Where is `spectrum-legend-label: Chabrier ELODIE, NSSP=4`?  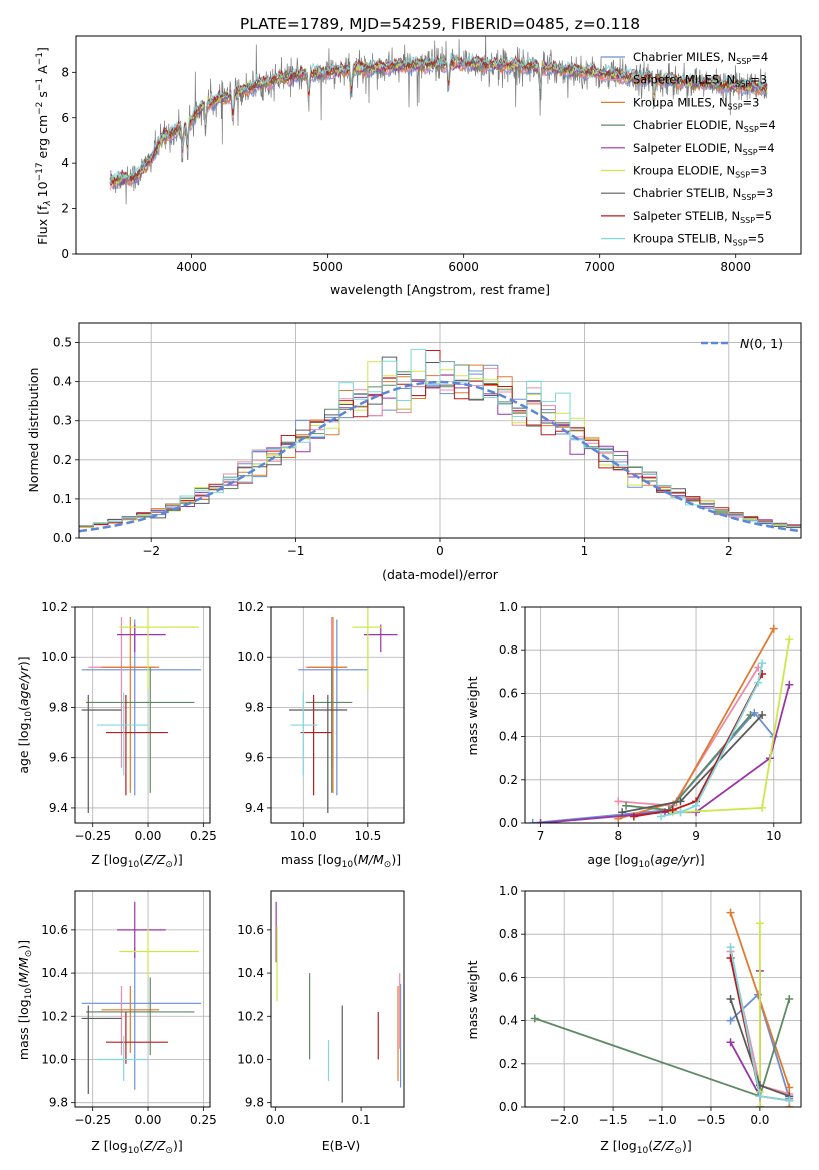
spectrum-legend-label: Chabrier ELODIE, NSSP=4 is located at coordinates (704, 126).